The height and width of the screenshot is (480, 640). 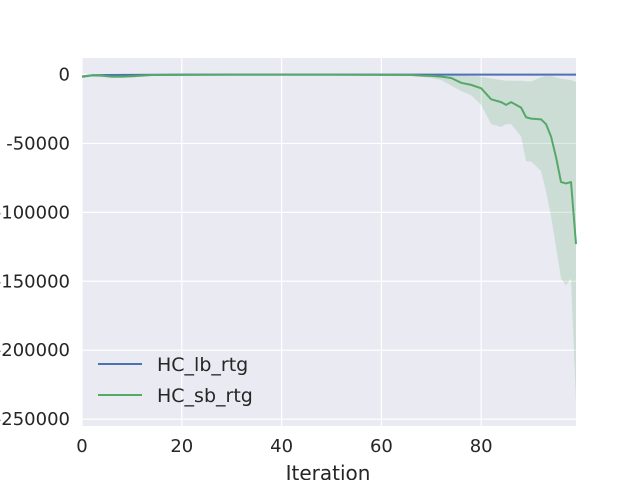 What do you see at coordinates (181, 446) in the screenshot?
I see `x-tick-label: 20` at bounding box center [181, 446].